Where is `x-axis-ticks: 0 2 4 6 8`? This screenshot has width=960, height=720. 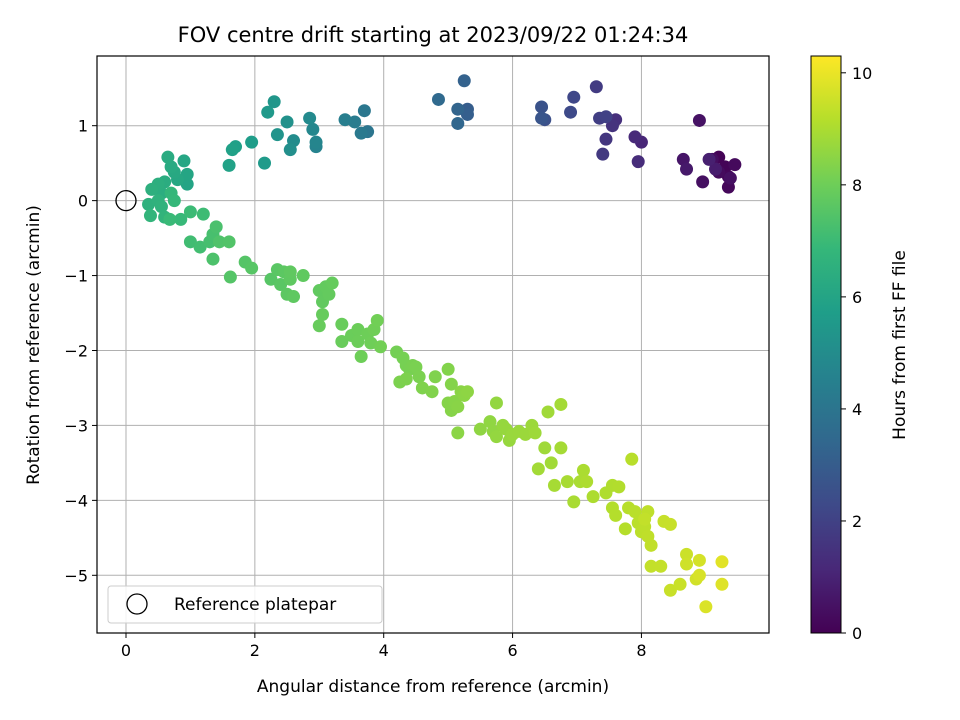
x-axis-ticks: 0 2 4 6 8 is located at coordinates (384, 646).